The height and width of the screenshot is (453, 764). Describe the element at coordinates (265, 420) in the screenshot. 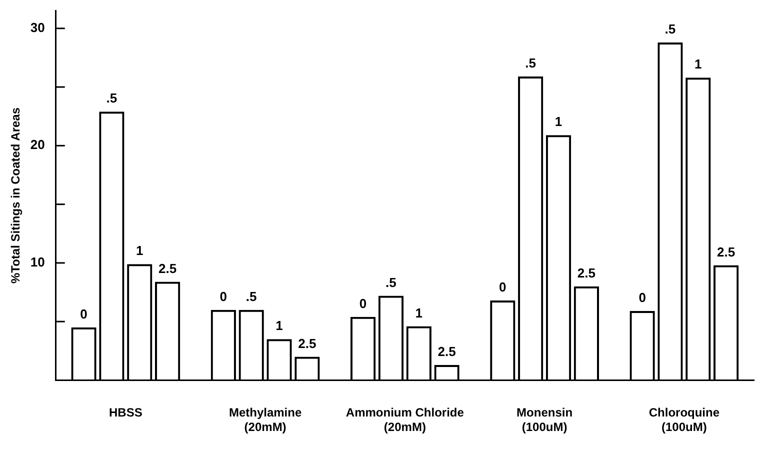

I see `x-tick-label: Methylamine (20mM)` at that location.